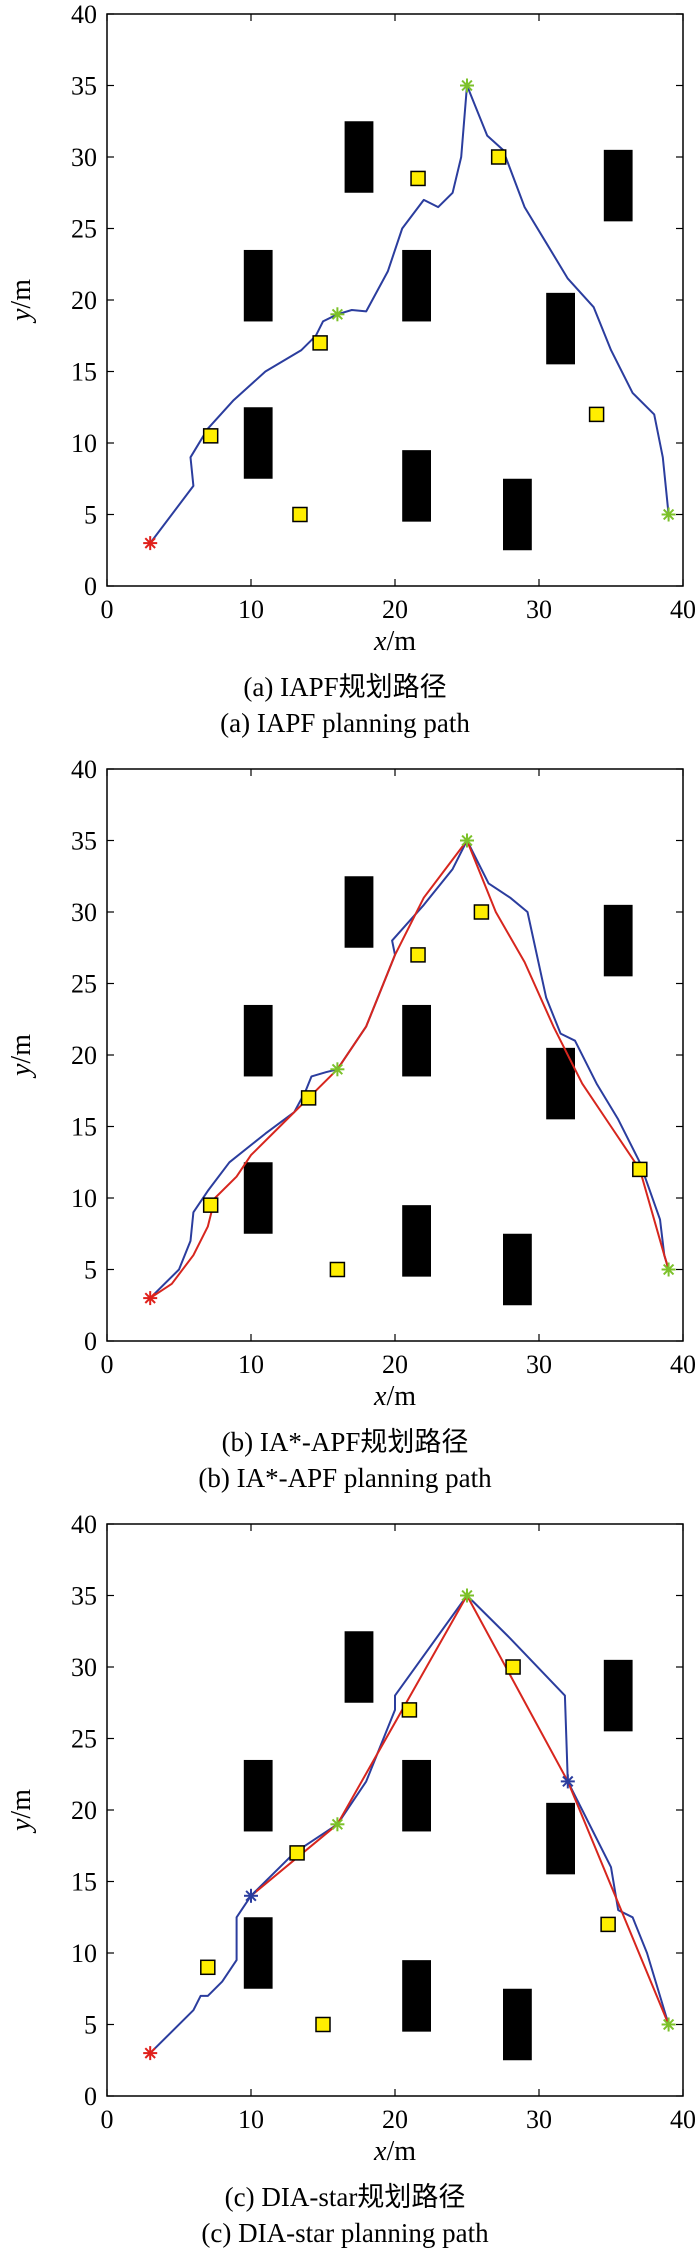 This screenshot has width=700, height=2263. Describe the element at coordinates (345, 1442) in the screenshot. I see `caption-chinese: (b) IA*-APF规划路径` at that location.